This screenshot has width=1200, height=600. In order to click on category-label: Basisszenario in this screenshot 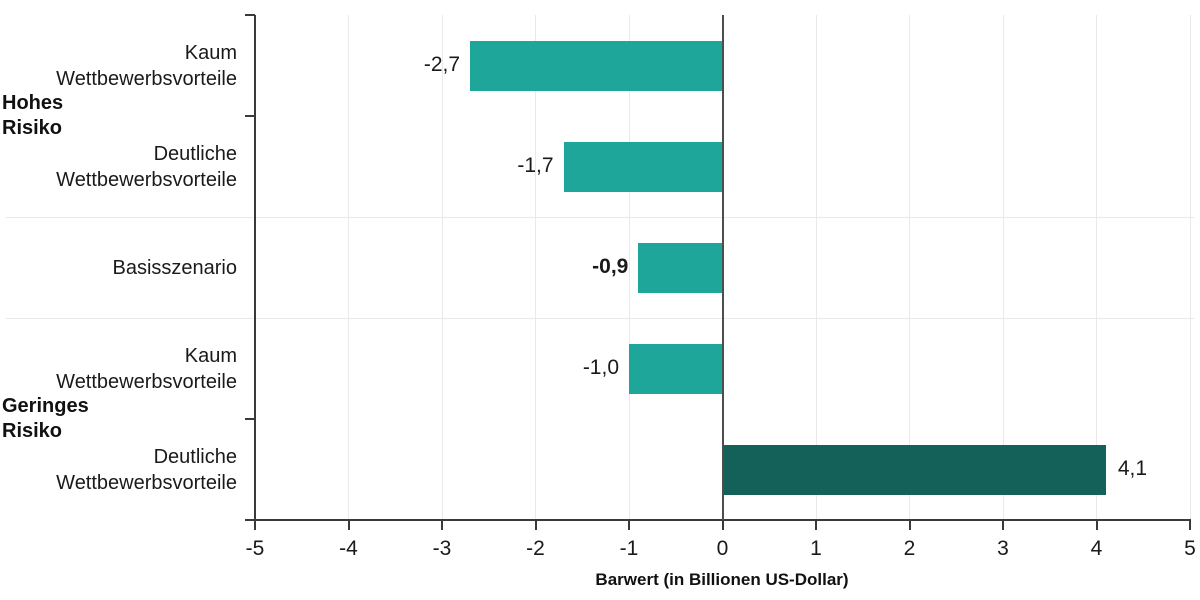, I will do `click(121, 268)`.